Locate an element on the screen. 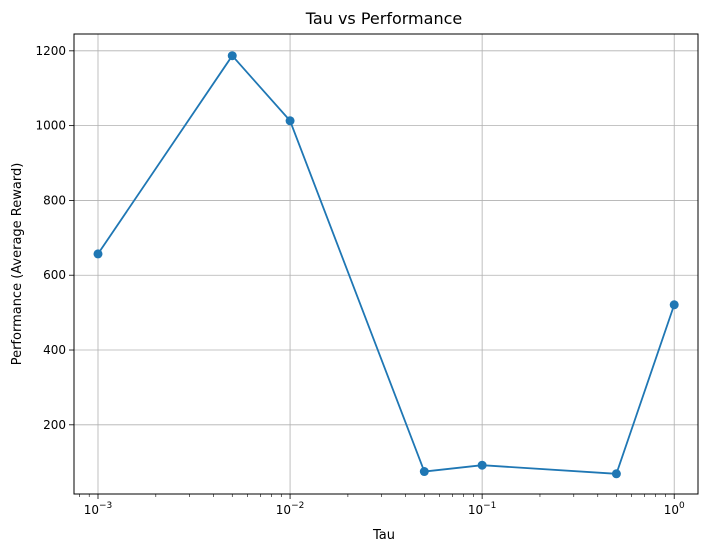 The height and width of the screenshot is (552, 704). y-axis-label: Performance (Average Reward) is located at coordinates (17, 264).